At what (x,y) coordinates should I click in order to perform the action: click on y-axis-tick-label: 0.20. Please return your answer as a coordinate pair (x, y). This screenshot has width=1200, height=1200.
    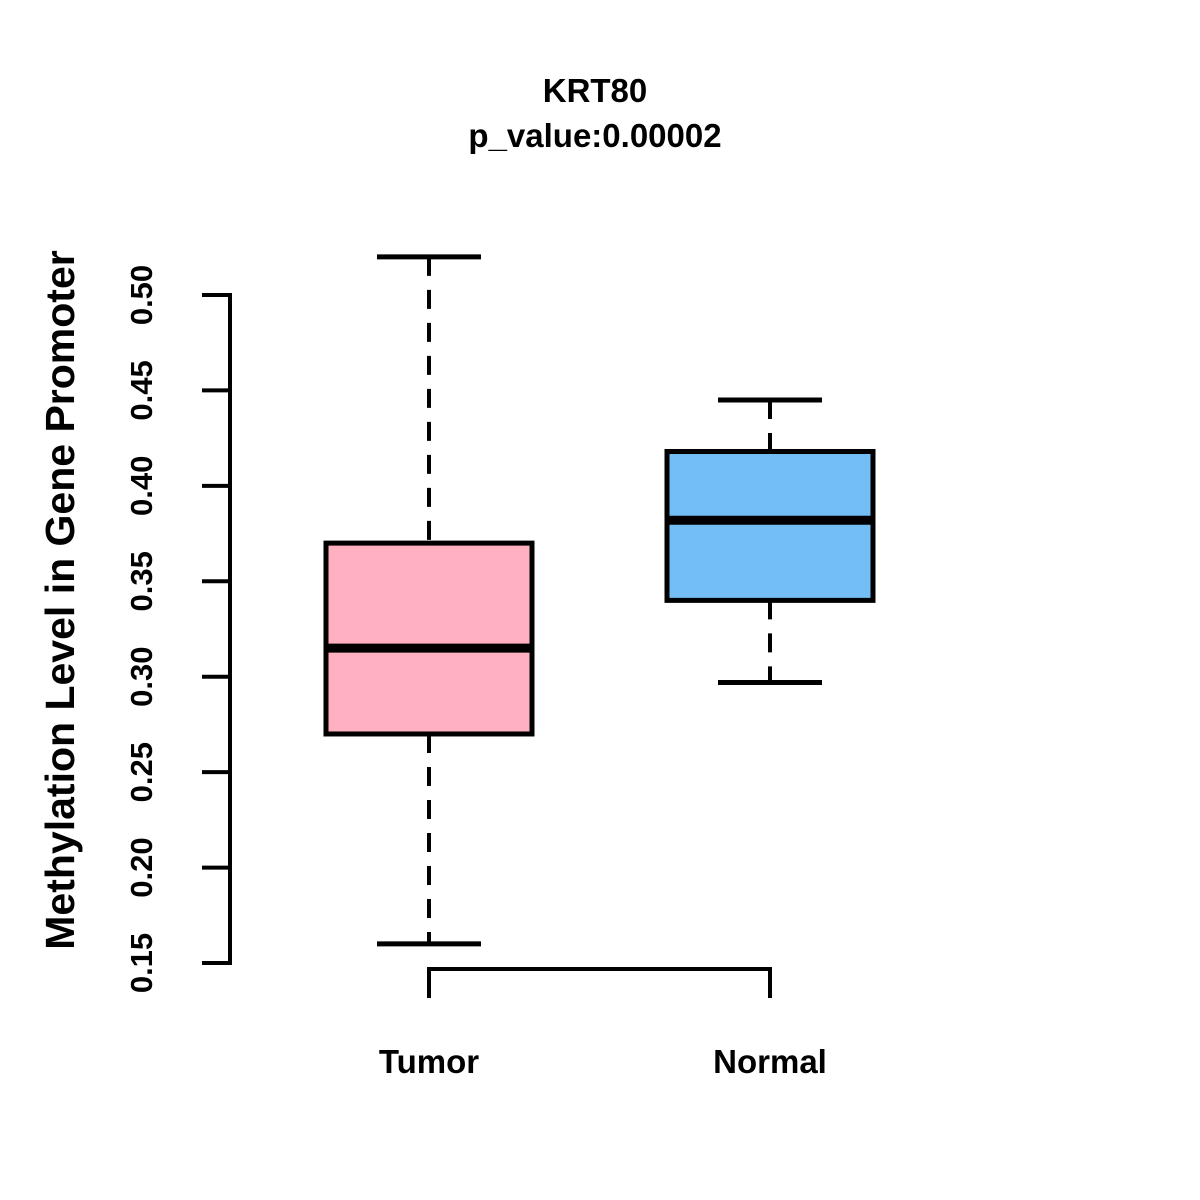
    Looking at the image, I should click on (141, 867).